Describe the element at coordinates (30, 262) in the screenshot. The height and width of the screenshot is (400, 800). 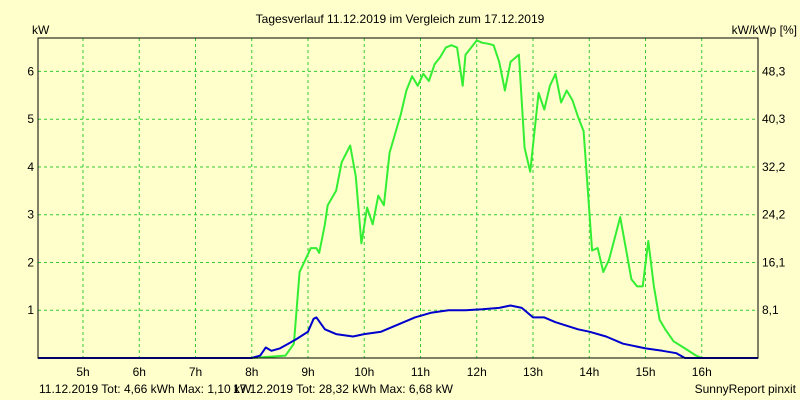
I see `y-left-tick-label: 2` at that location.